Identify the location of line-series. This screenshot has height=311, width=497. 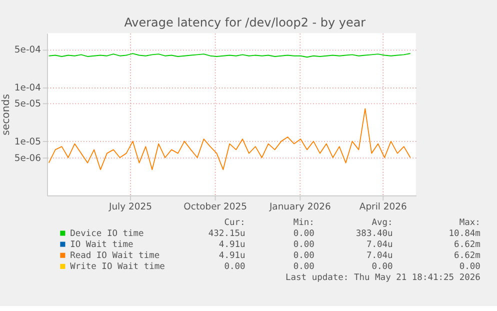
(229, 139).